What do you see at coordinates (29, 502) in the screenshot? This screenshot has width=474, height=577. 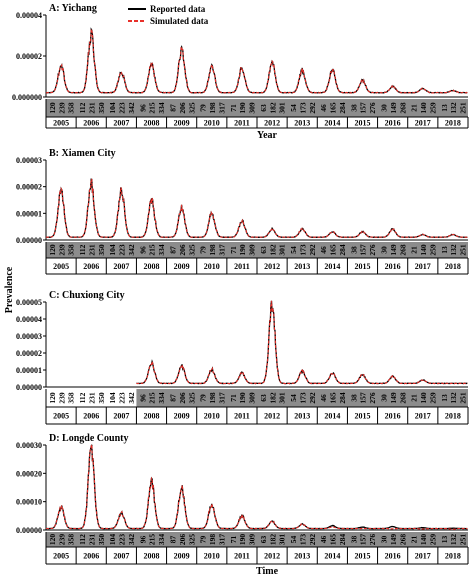 I see `y-tick-label: 0.00010` at bounding box center [29, 502].